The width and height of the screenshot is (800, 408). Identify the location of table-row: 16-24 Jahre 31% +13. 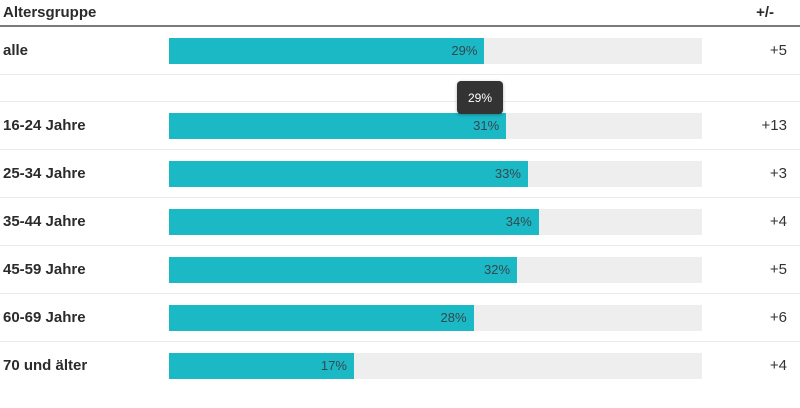
(400, 126).